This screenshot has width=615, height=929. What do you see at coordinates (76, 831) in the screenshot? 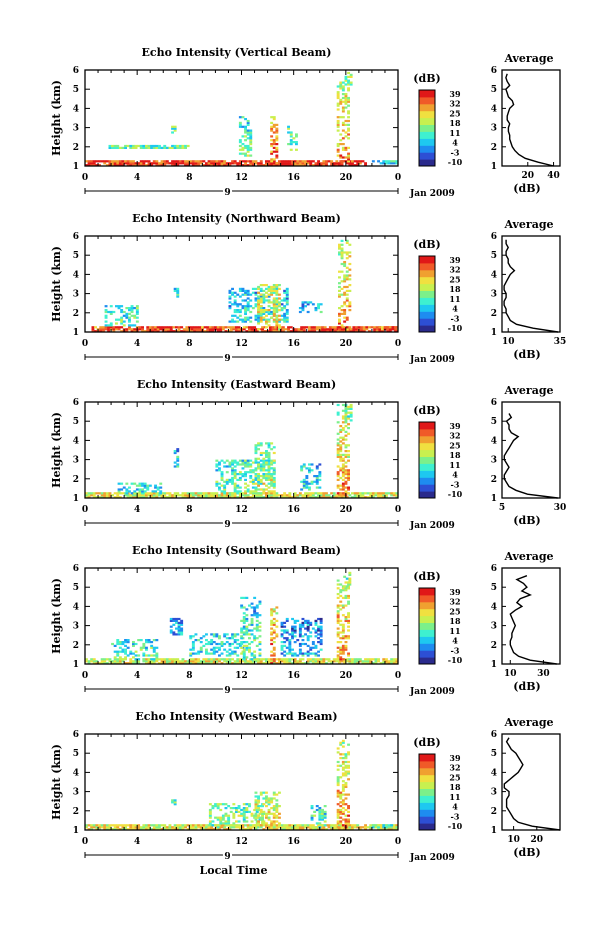
I see `y-tick-label: 1` at bounding box center [76, 831].